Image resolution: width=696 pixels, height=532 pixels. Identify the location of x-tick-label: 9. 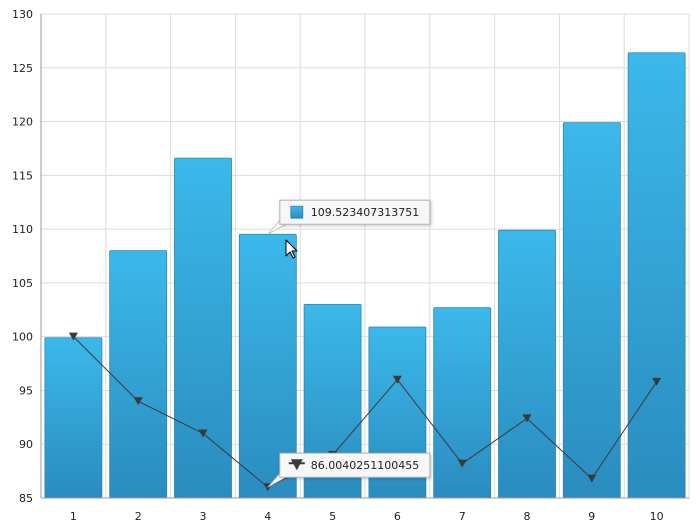
(591, 516).